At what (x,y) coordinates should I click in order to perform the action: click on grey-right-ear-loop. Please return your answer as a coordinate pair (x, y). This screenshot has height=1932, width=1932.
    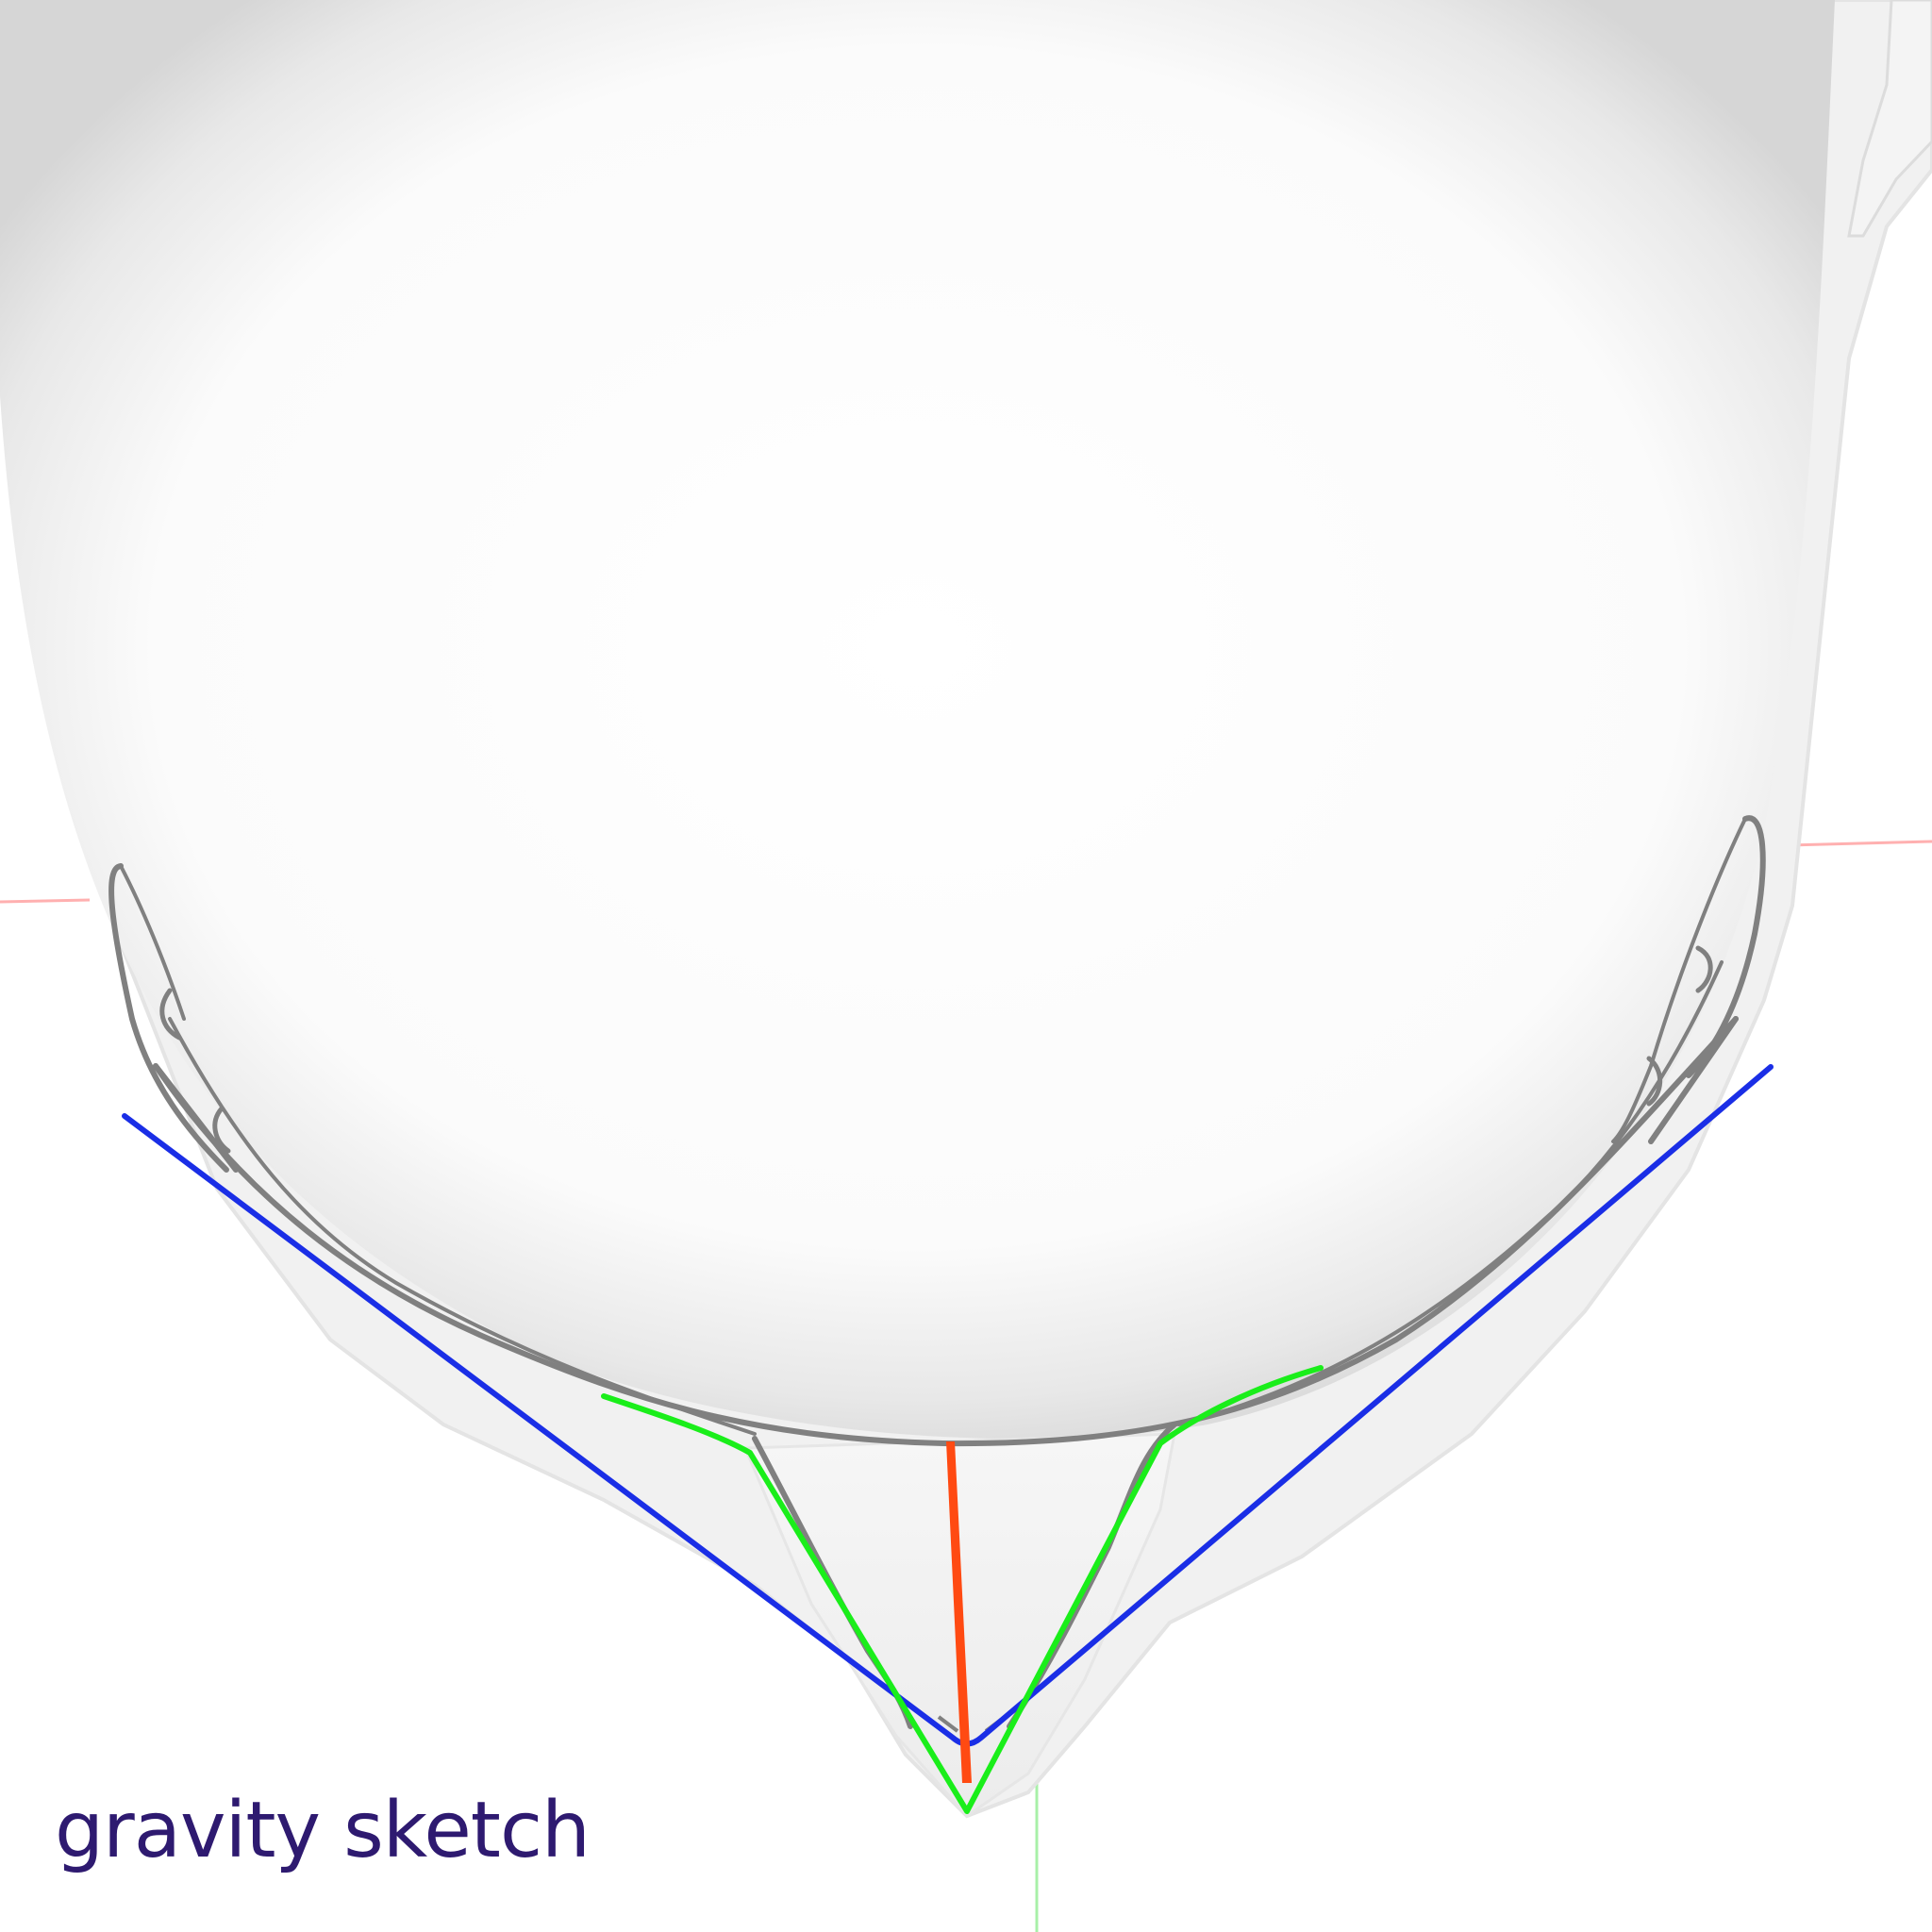
    Looking at the image, I should click on (1726, 947).